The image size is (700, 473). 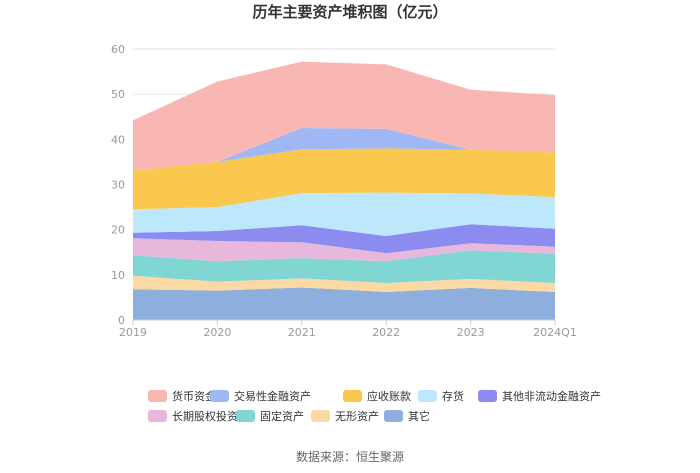 I want to click on x-tick-label: 2023, so click(x=471, y=332).